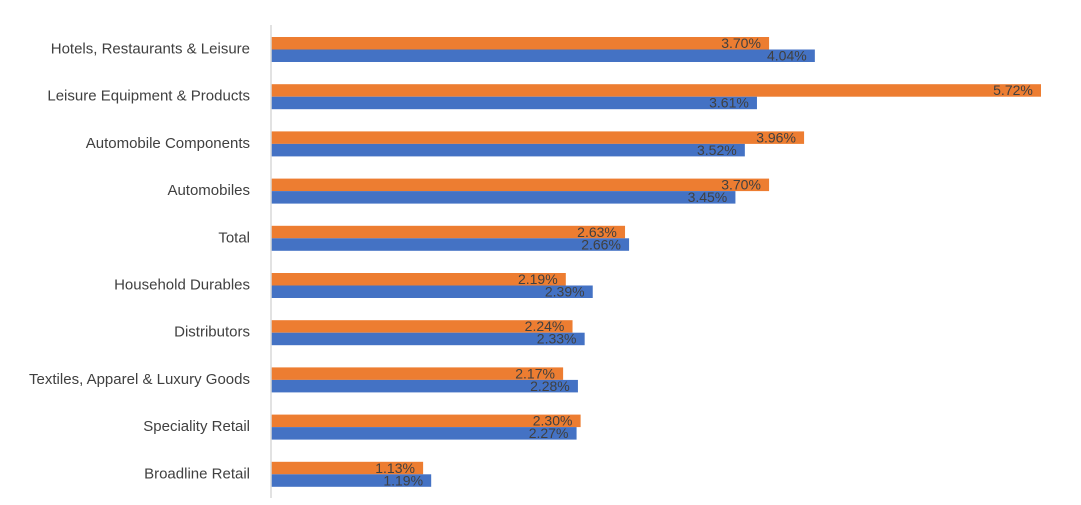 This screenshot has height=505, width=1081. What do you see at coordinates (550, 386) in the screenshot?
I see `data-label-series-2: 2.28%` at bounding box center [550, 386].